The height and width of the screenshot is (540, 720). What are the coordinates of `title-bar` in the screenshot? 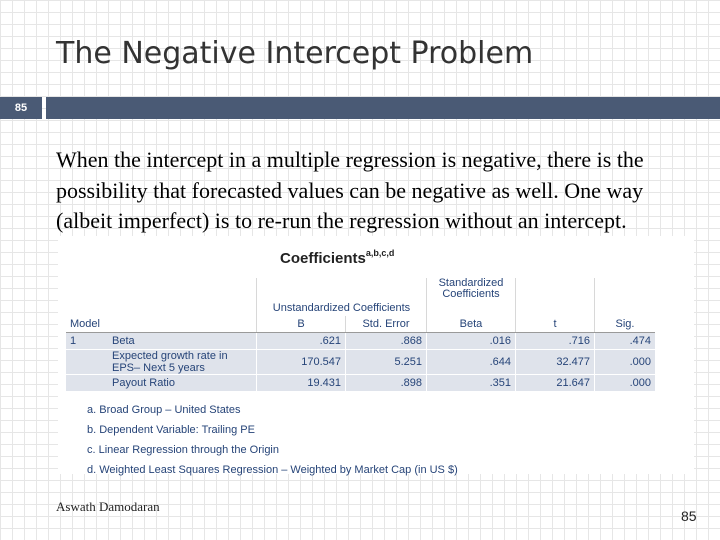 It's located at (383, 108).